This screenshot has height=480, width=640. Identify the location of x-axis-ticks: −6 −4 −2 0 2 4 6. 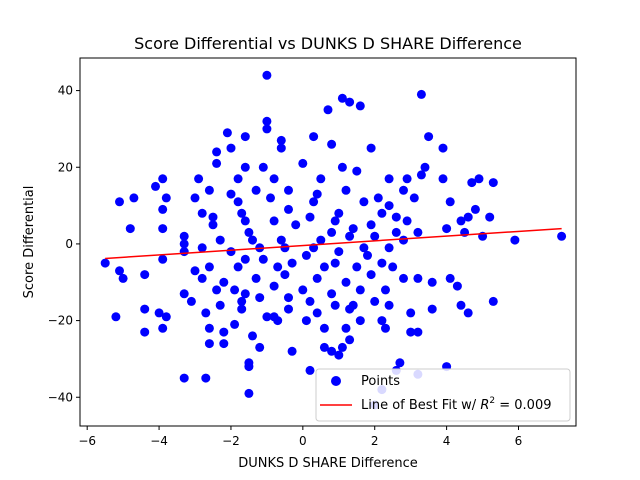
(300, 437).